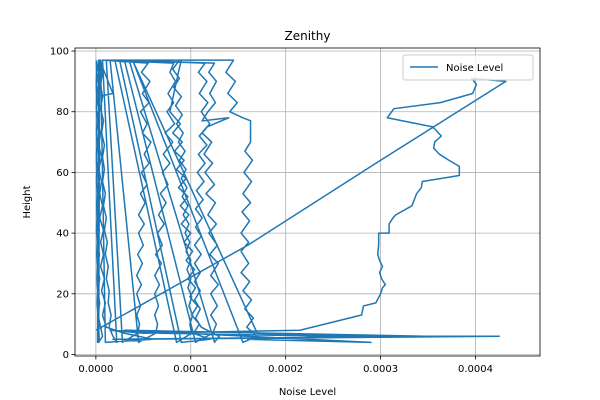 The height and width of the screenshot is (400, 600). I want to click on y-axis: 0 20 40 60 80 100, so click(62, 204).